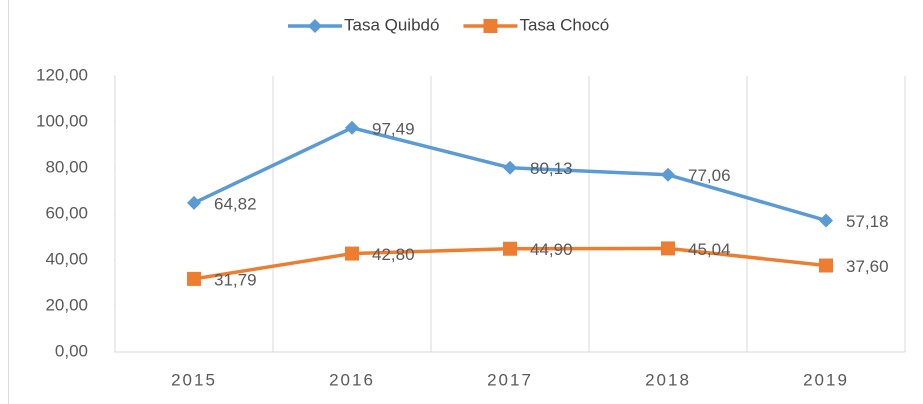 This screenshot has width=923, height=404. I want to click on y-tick-label: 100,00, so click(62, 120).